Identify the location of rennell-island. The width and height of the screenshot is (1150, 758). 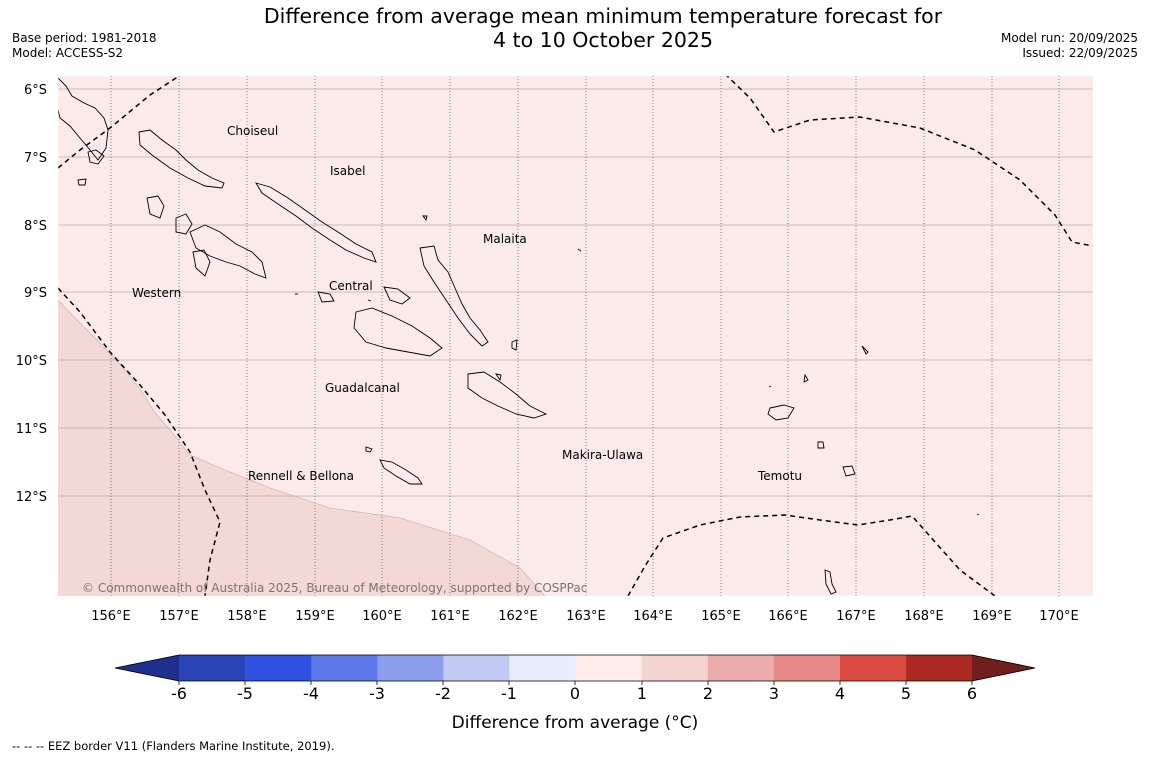
(401, 472).